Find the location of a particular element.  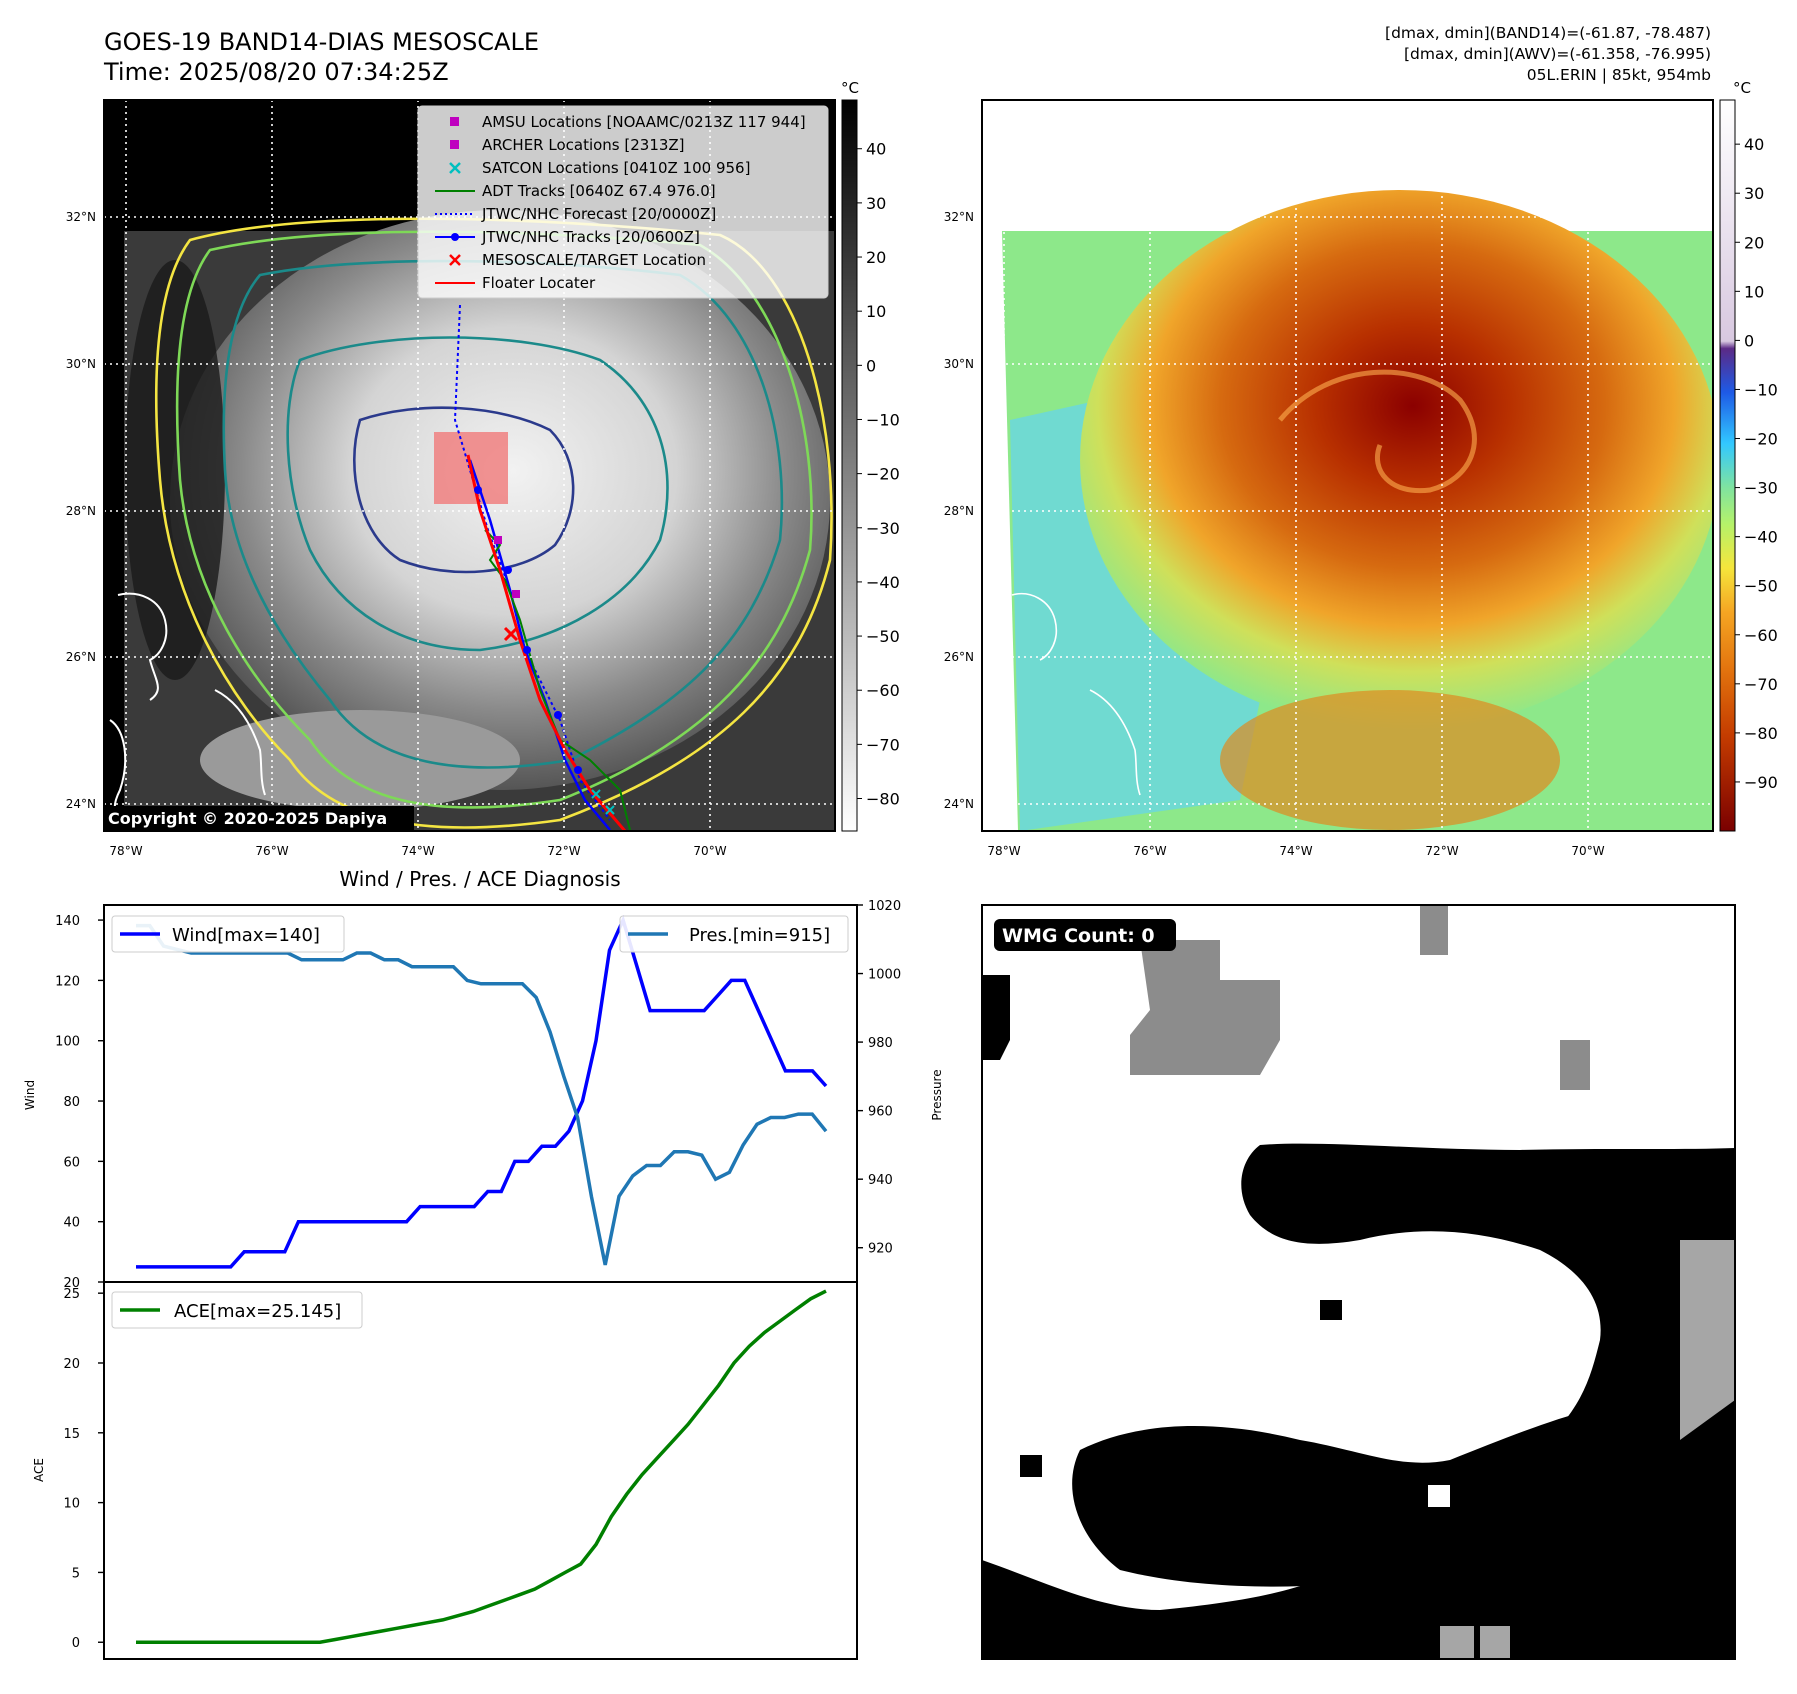

floater-locater-line is located at coordinates (546, 642).